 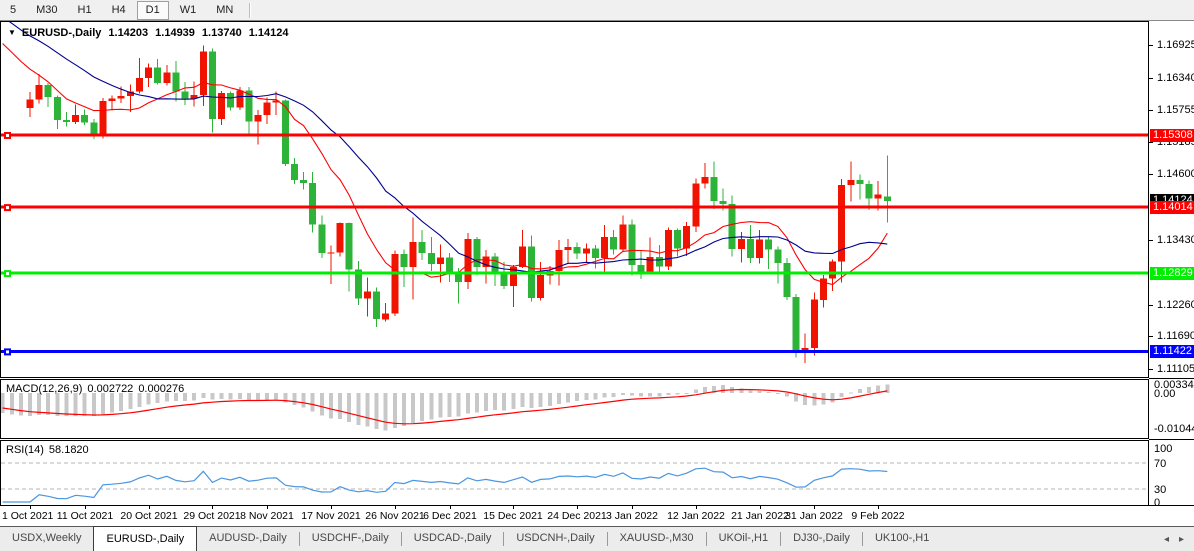 What do you see at coordinates (12, 32) in the screenshot?
I see `collapse-triangle-icon: ▼` at bounding box center [12, 32].